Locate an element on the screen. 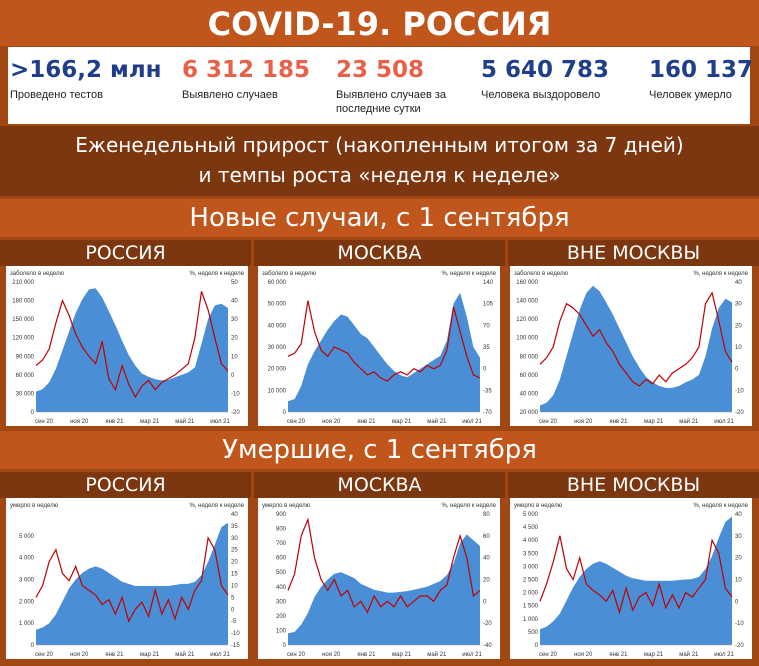 The height and width of the screenshot is (666, 759). y-tick-label: 3 000 is located at coordinates (531, 567).